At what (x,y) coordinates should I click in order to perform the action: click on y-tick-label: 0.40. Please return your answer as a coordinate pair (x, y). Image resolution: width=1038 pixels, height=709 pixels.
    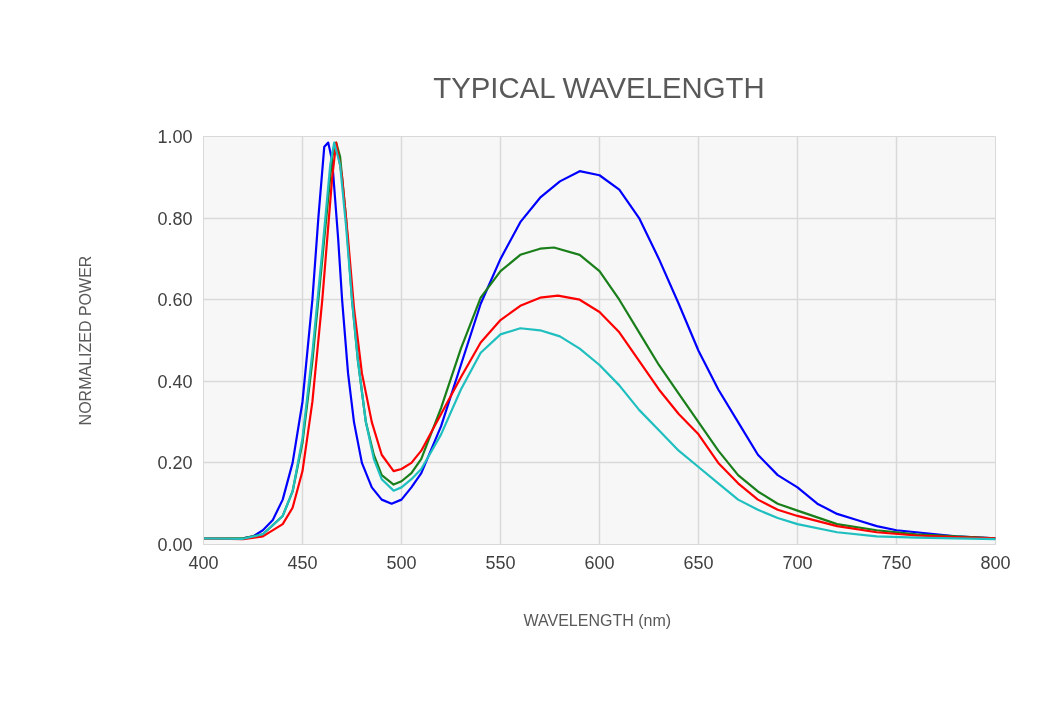
    Looking at the image, I should click on (175, 381).